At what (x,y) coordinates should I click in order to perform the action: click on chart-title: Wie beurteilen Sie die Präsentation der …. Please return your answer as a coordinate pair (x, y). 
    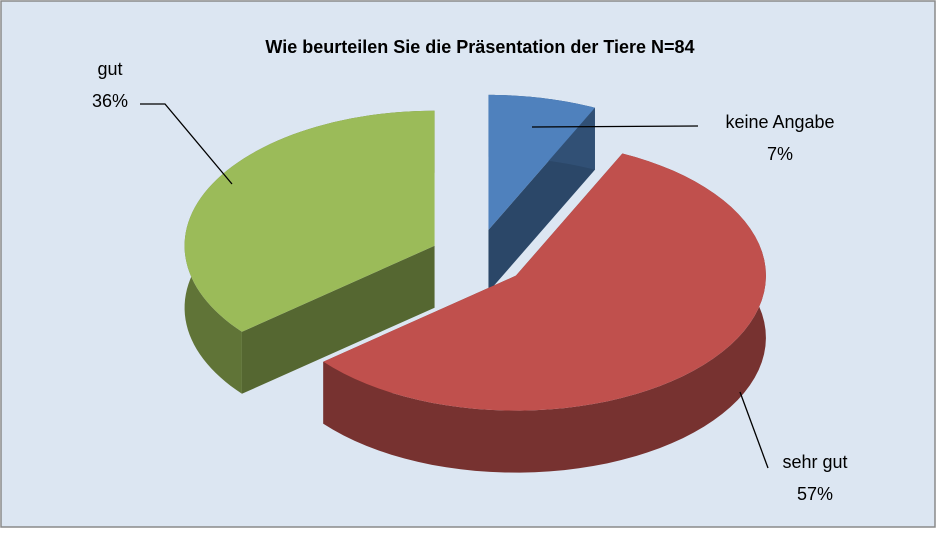
    Looking at the image, I should click on (479, 47).